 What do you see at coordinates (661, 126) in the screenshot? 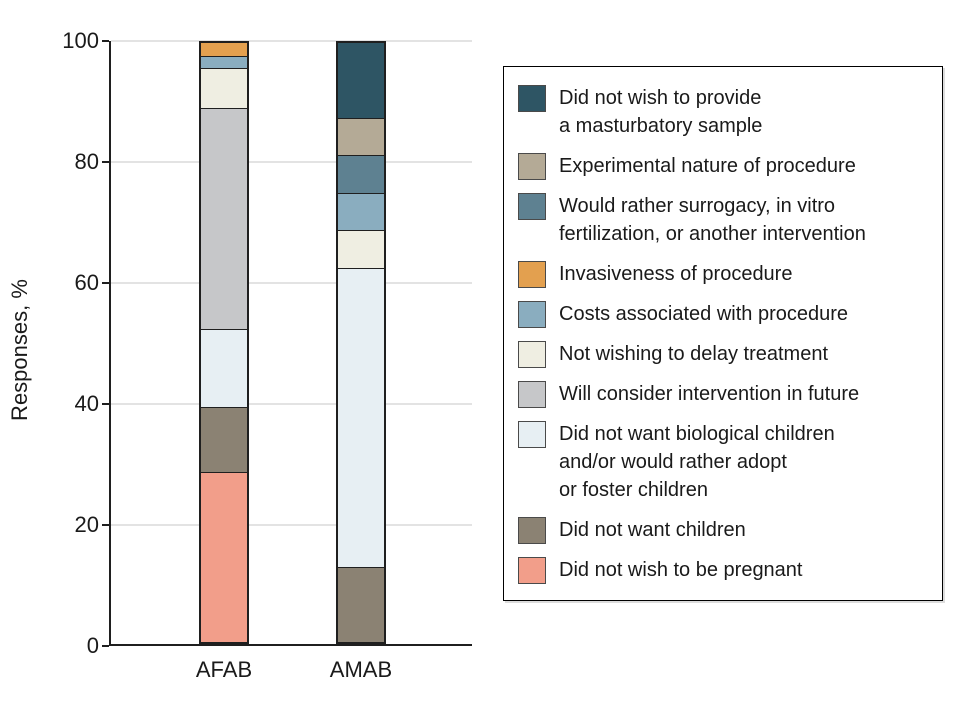
I see `legend-label-line: a masturbatory sample` at bounding box center [661, 126].